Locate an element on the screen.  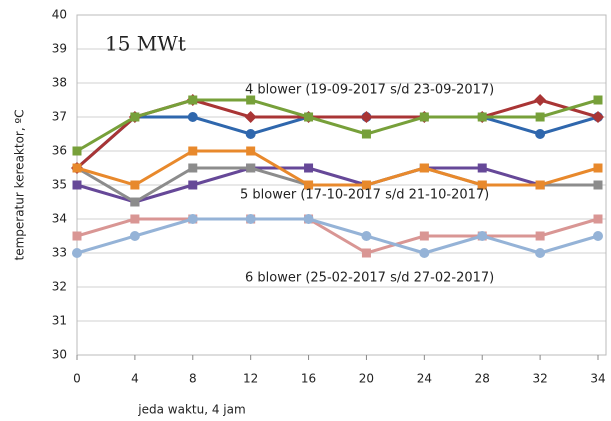
x-axis-label: jeda waktu, 4 jam is located at coordinates (191, 410).